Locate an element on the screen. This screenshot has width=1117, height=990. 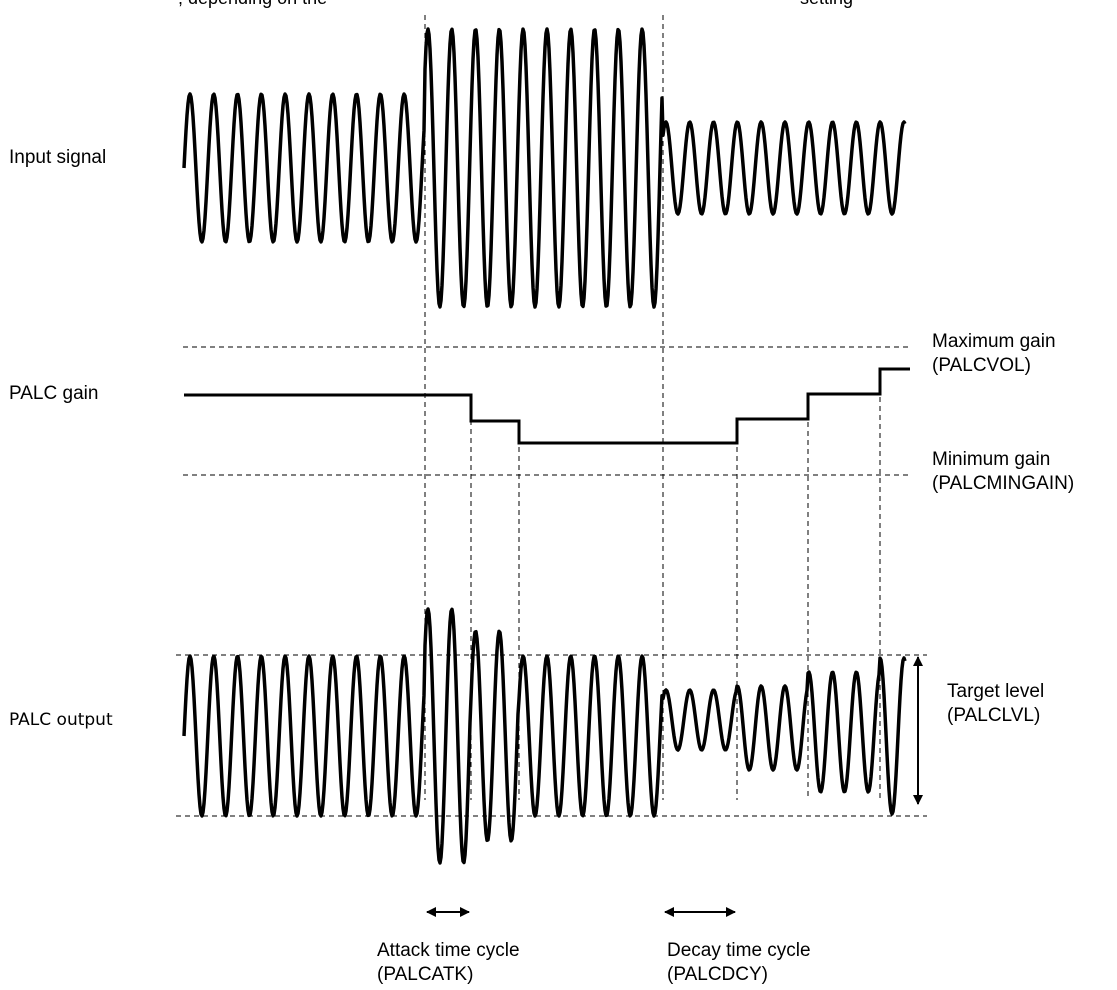
decay-time-label: Decay time cycle (PALCDCY) is located at coordinates (739, 962).